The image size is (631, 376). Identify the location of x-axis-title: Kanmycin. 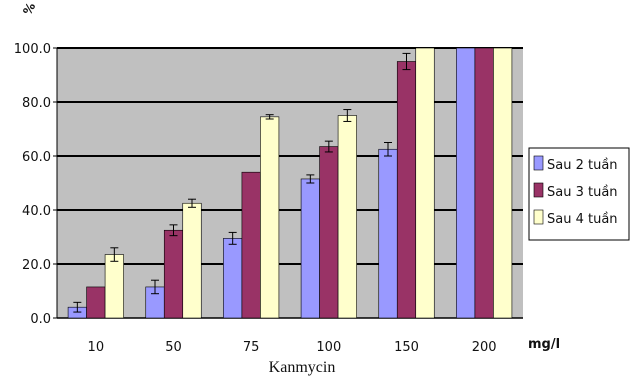
(302, 367).